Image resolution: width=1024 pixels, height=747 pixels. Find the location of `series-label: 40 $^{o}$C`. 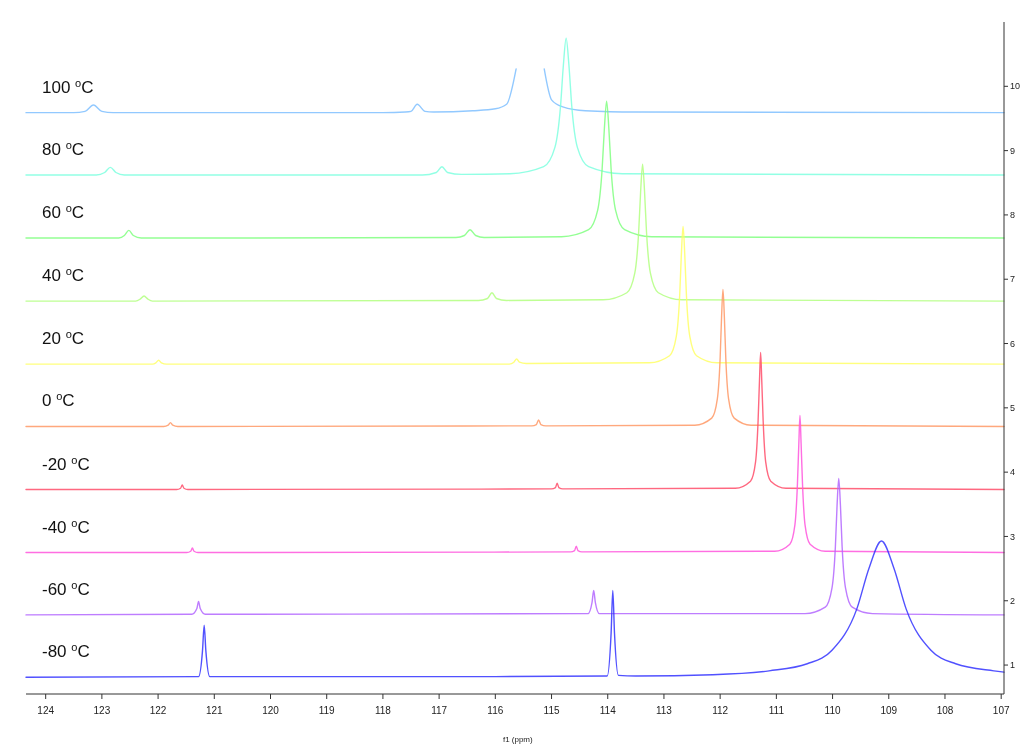

series-label: 40 $^{o}$C is located at coordinates (63, 275).